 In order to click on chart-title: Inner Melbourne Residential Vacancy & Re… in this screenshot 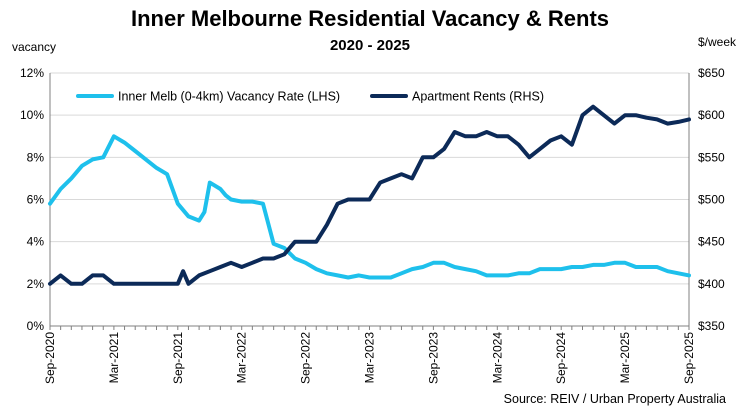, I will do `click(370, 18)`.